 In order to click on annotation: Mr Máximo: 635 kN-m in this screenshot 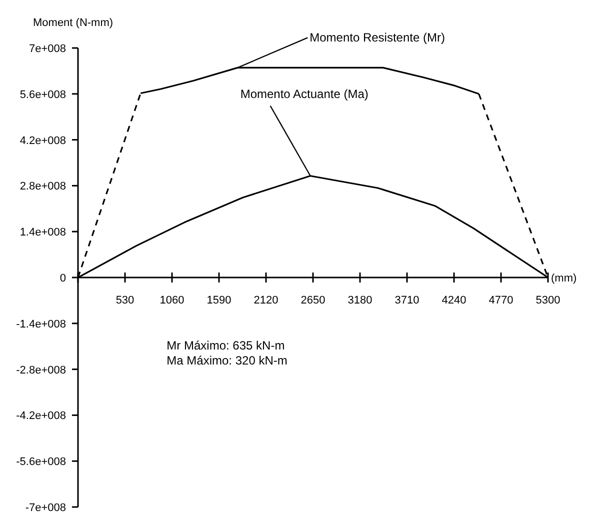, I will do `click(225, 345)`.